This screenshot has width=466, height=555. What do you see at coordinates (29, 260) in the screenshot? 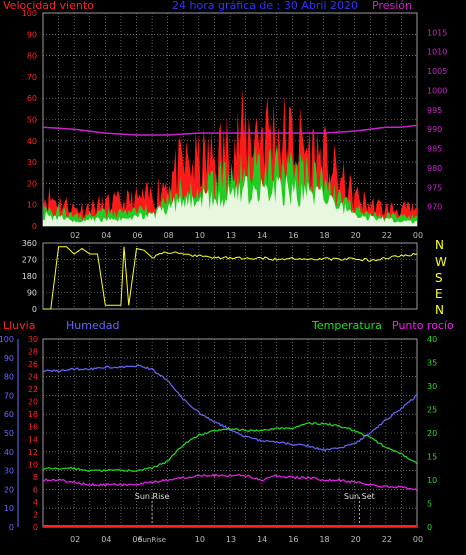
I see `direction-y-tick: 270` at bounding box center [29, 260].